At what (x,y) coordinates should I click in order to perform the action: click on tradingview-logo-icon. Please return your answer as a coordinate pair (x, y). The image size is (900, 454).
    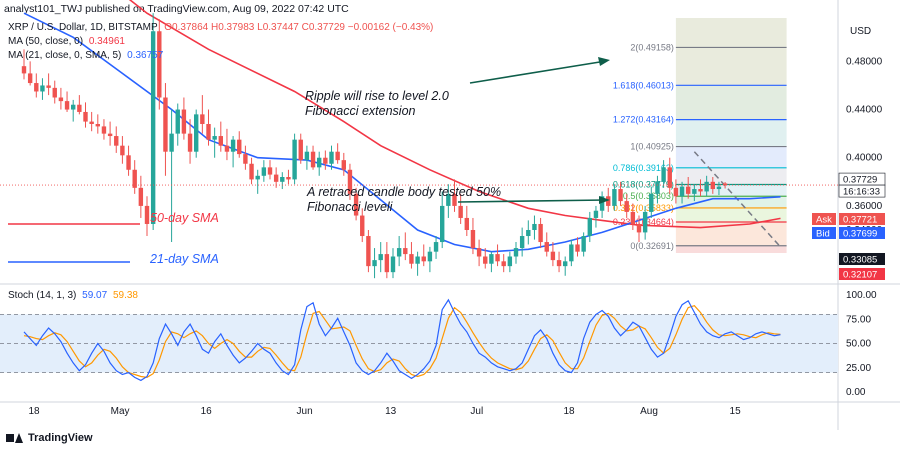
    Looking at the image, I should click on (15, 438).